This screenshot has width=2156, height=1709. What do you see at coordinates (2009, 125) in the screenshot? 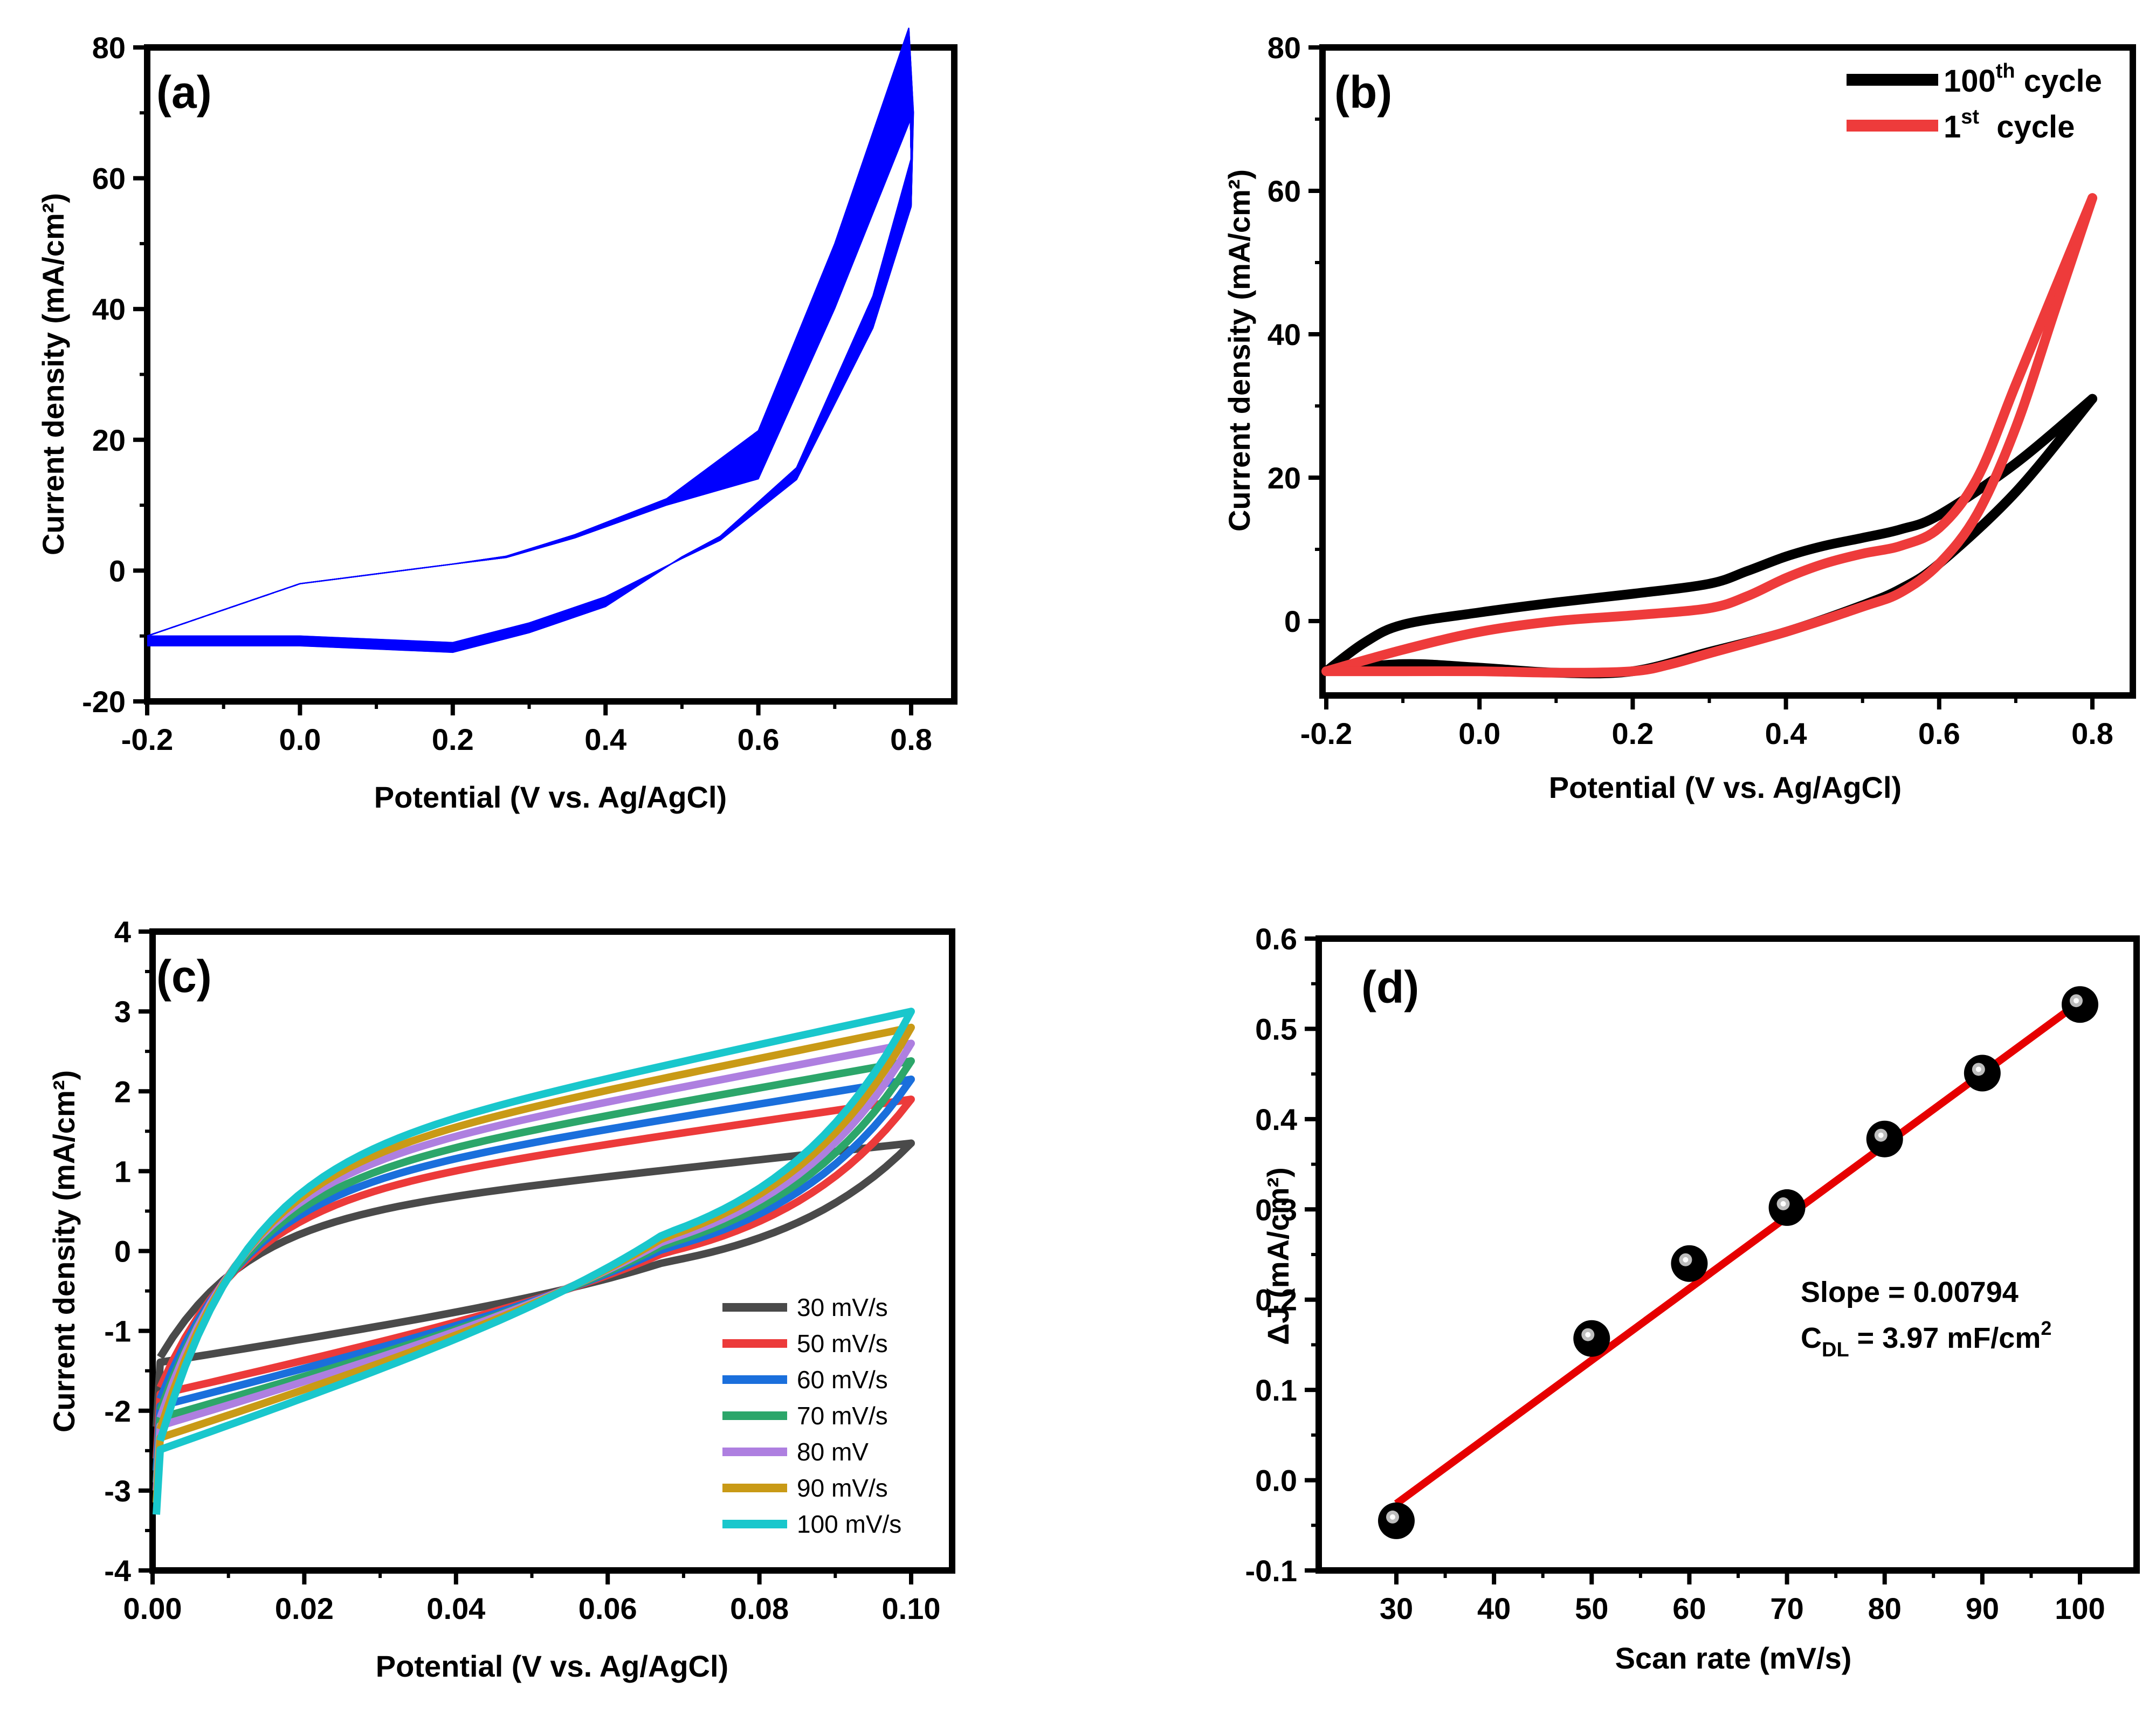
I see `legend-label-1st-cycle: 1st cycle` at bounding box center [2009, 125].